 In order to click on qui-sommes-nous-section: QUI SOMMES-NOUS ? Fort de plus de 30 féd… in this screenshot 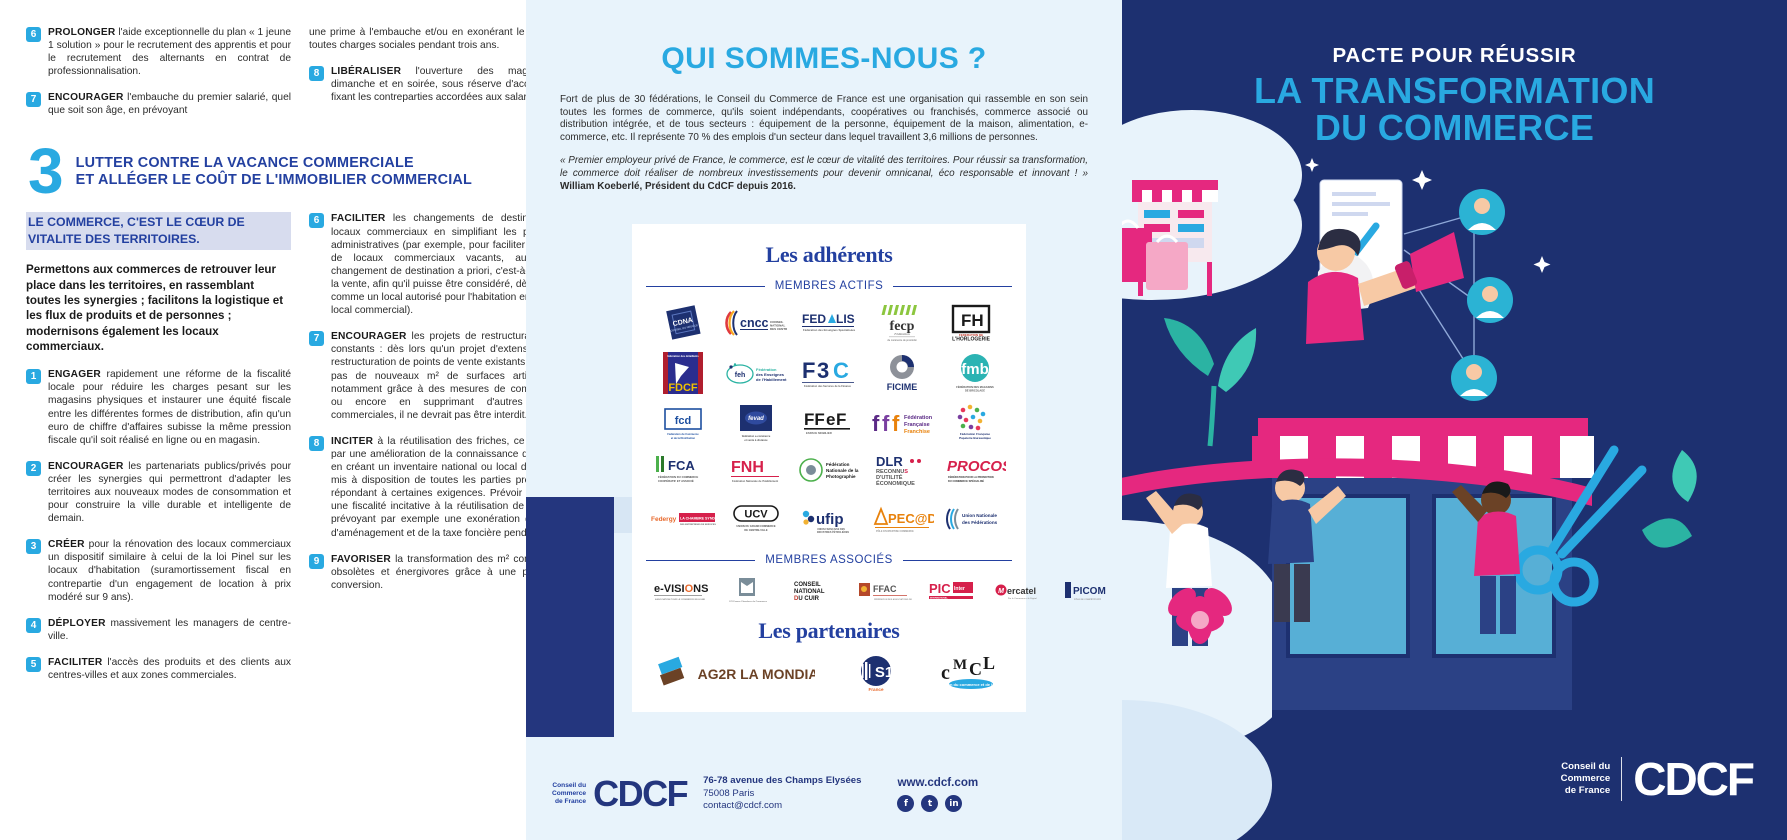, I will do `click(824, 96)`.